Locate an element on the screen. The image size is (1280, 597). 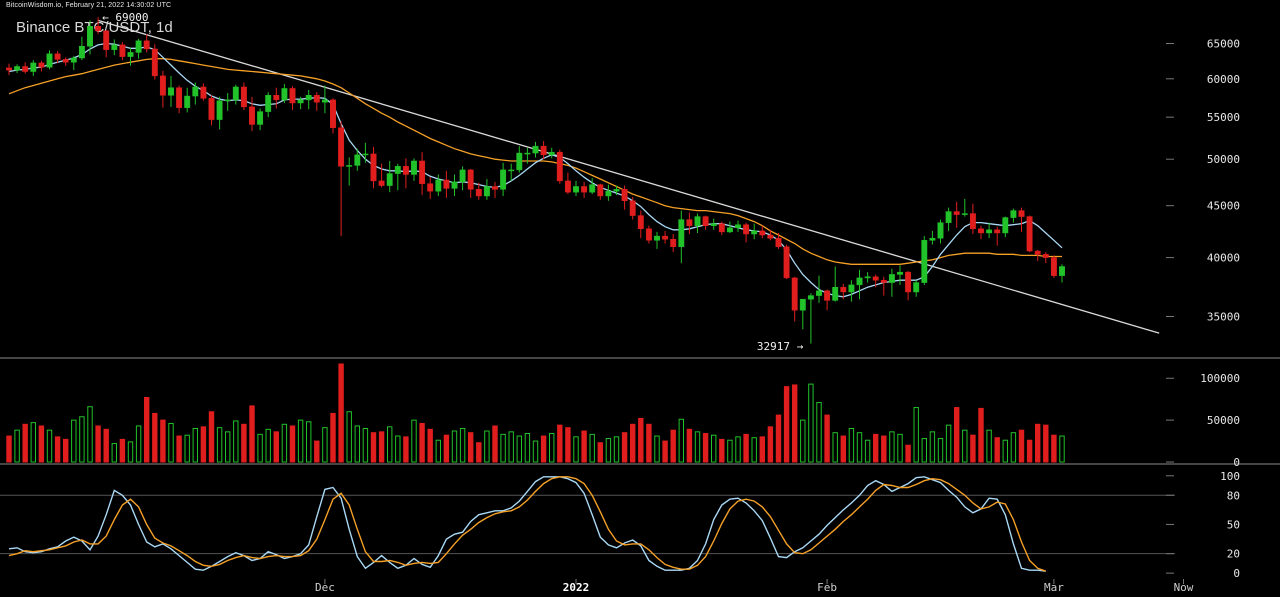
price-axis-tick-label: 55000 is located at coordinates (1223, 117).